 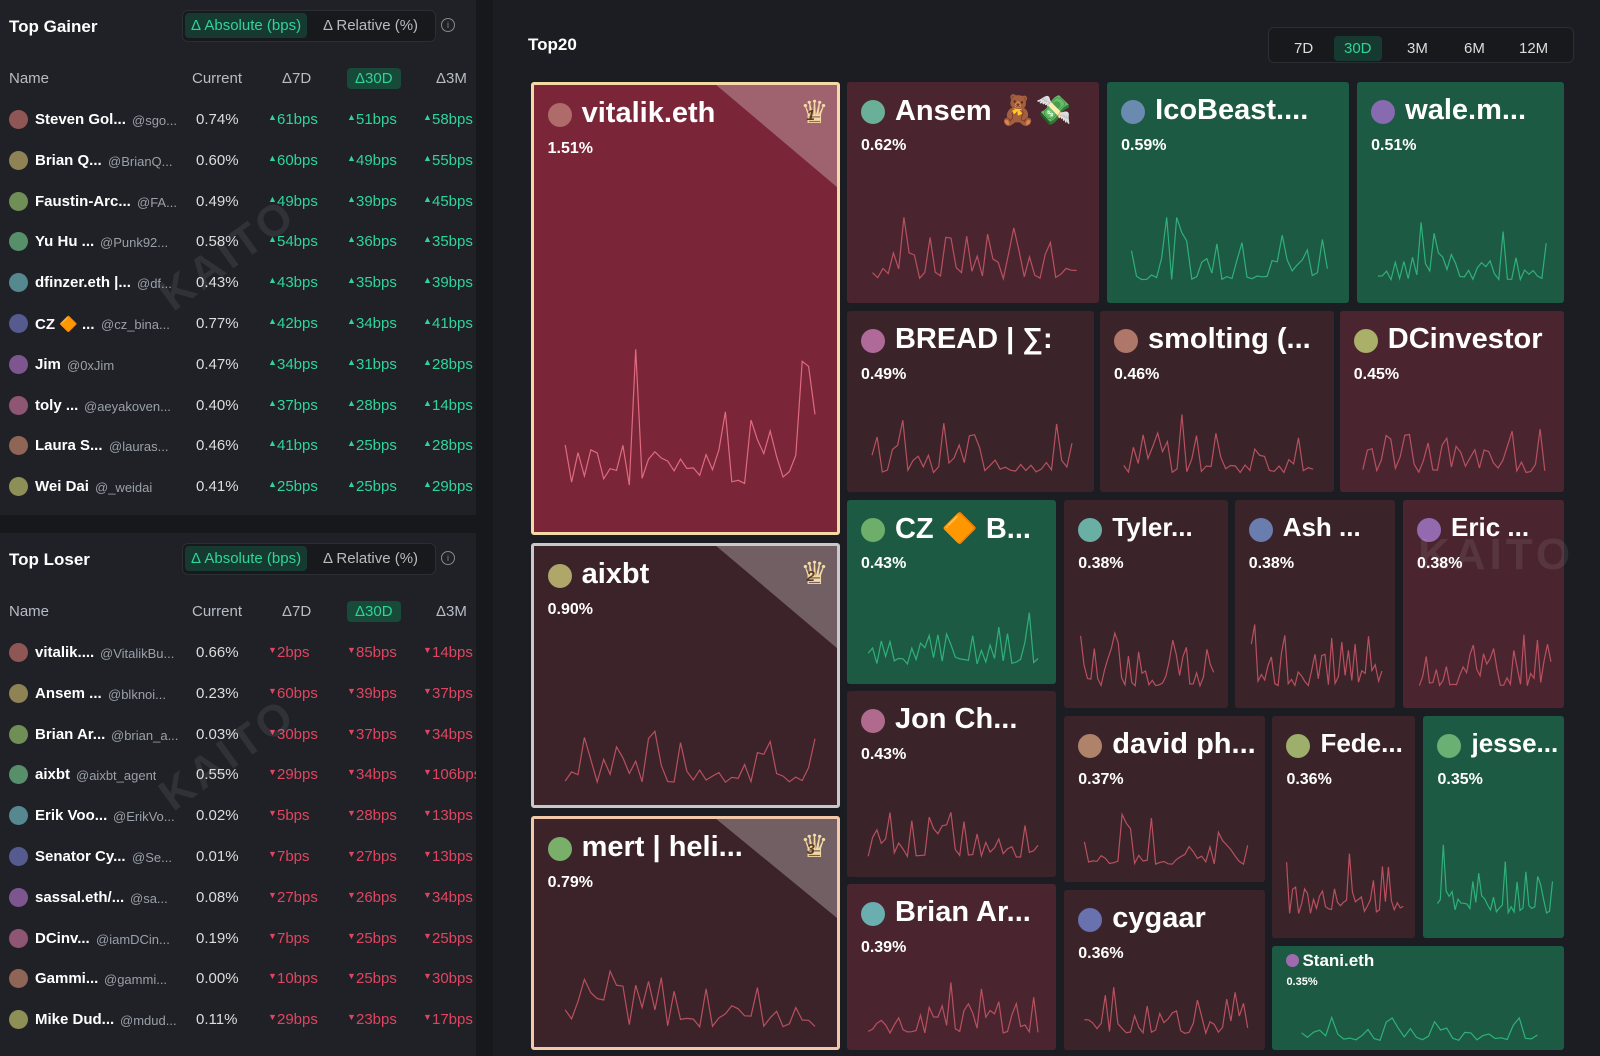 I want to click on change: 28bps, so click(x=376, y=405).